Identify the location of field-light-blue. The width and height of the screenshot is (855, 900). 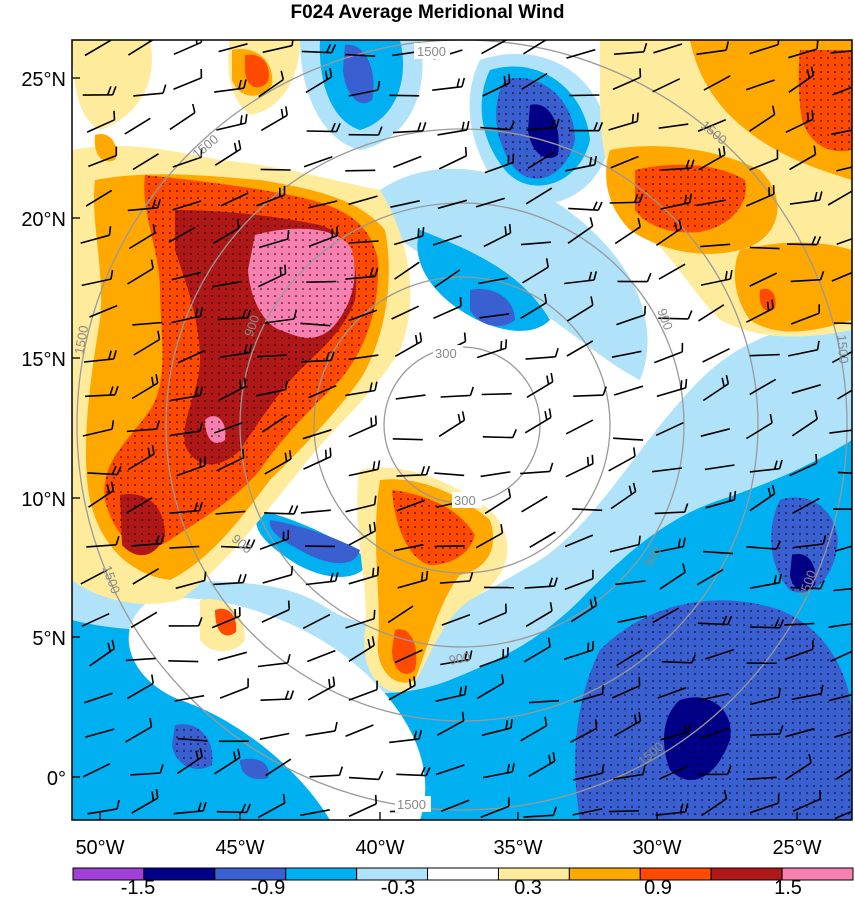
(514, 274).